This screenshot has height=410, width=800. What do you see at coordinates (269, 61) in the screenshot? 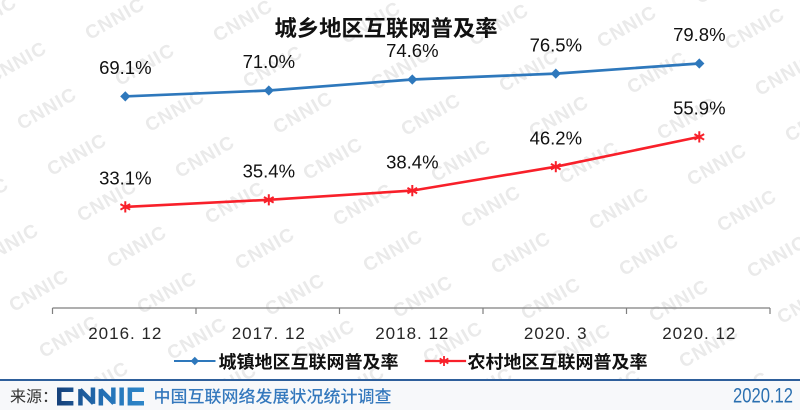
I see `svg-text: 71.0%` at bounding box center [269, 61].